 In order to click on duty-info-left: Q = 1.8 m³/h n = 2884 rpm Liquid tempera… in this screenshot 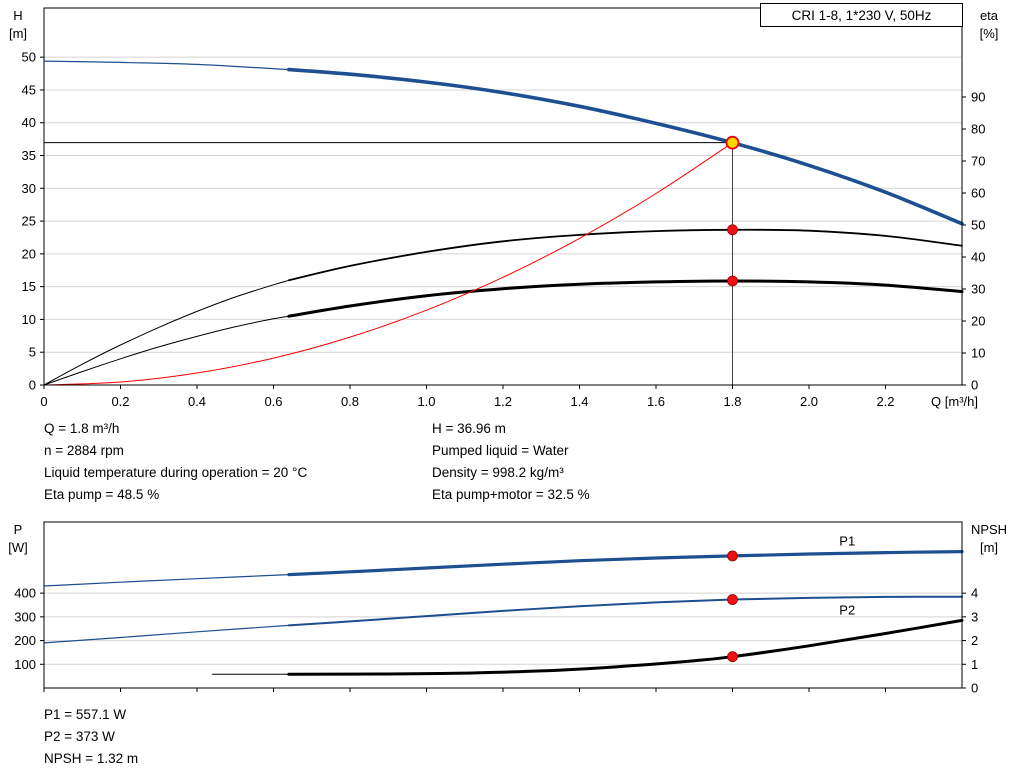, I will do `click(175, 462)`.